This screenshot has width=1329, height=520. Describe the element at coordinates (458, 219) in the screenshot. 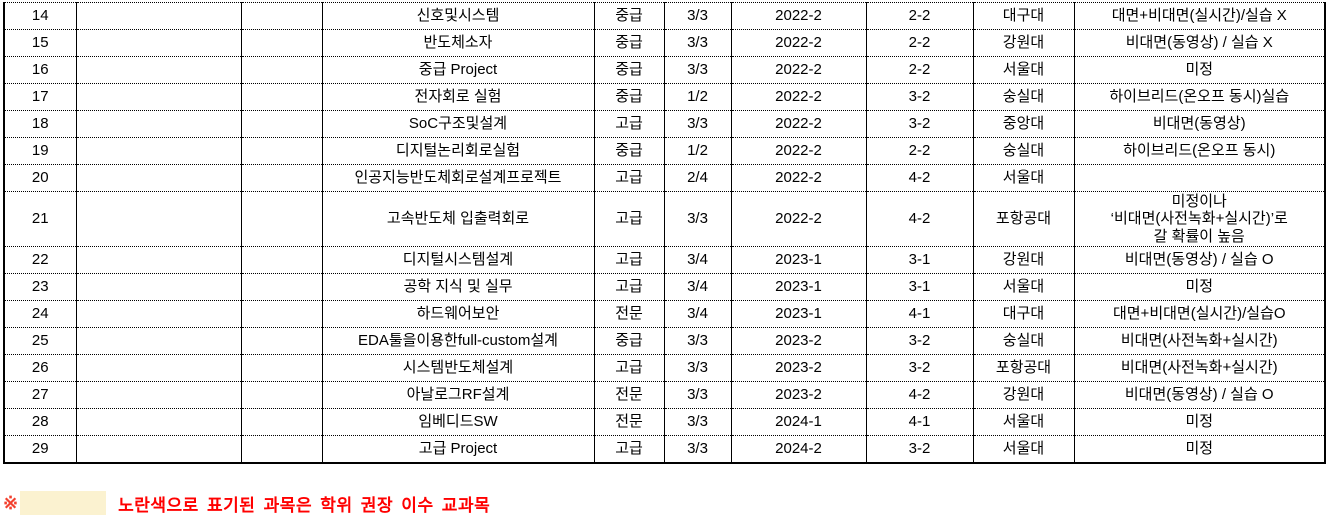

I see `cell-course-name: 고속반도체 입출력회로` at that location.